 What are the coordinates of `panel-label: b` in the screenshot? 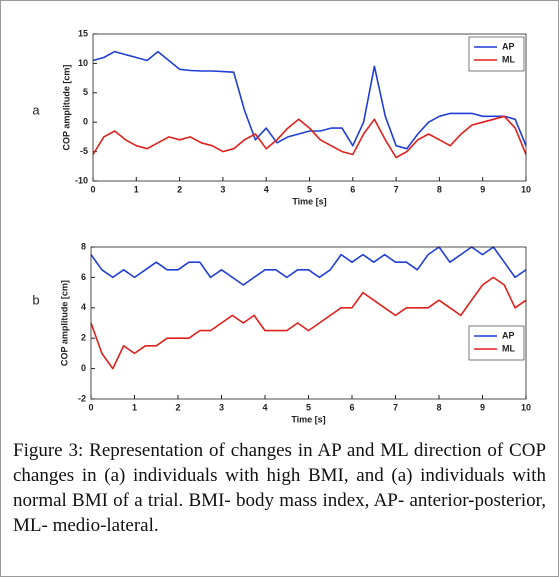 It's located at (35, 299).